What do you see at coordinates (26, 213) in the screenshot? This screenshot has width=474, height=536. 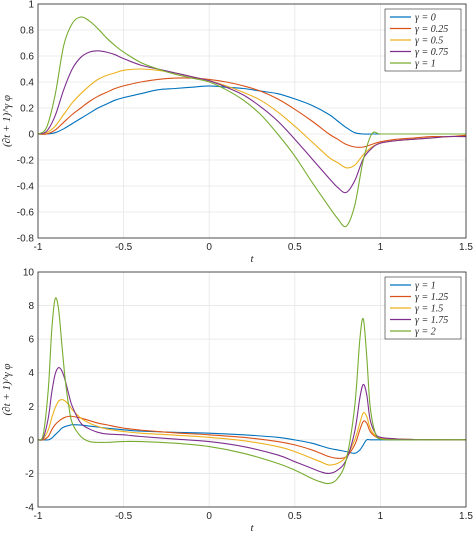 I see `y-tick-label: -0.6` at bounding box center [26, 213].